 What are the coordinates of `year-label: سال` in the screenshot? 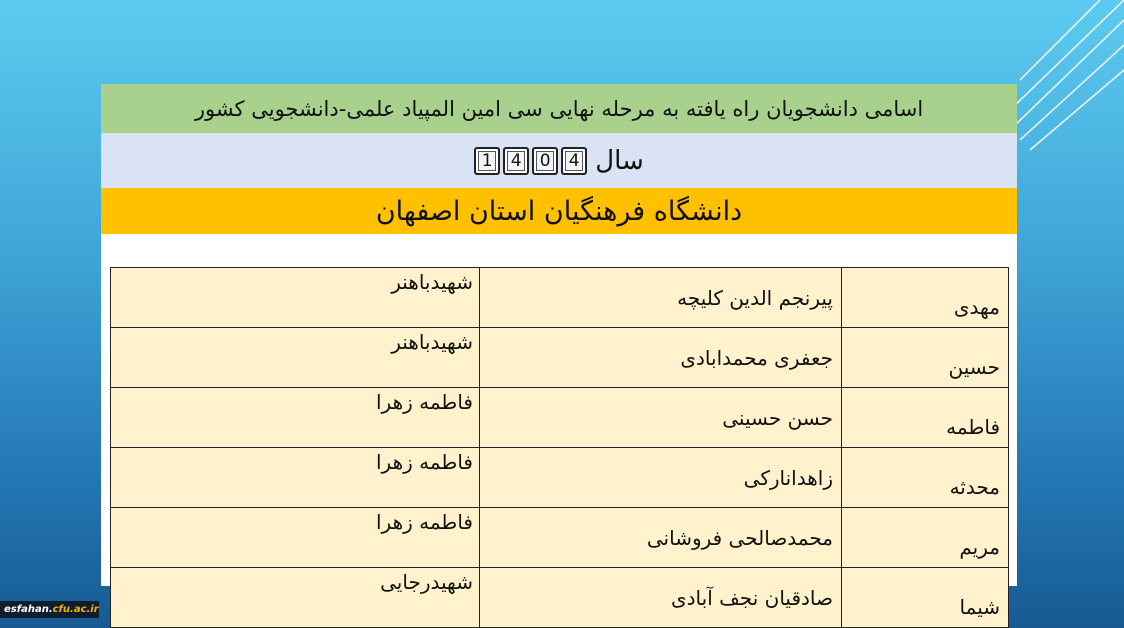 It's located at (619, 160).